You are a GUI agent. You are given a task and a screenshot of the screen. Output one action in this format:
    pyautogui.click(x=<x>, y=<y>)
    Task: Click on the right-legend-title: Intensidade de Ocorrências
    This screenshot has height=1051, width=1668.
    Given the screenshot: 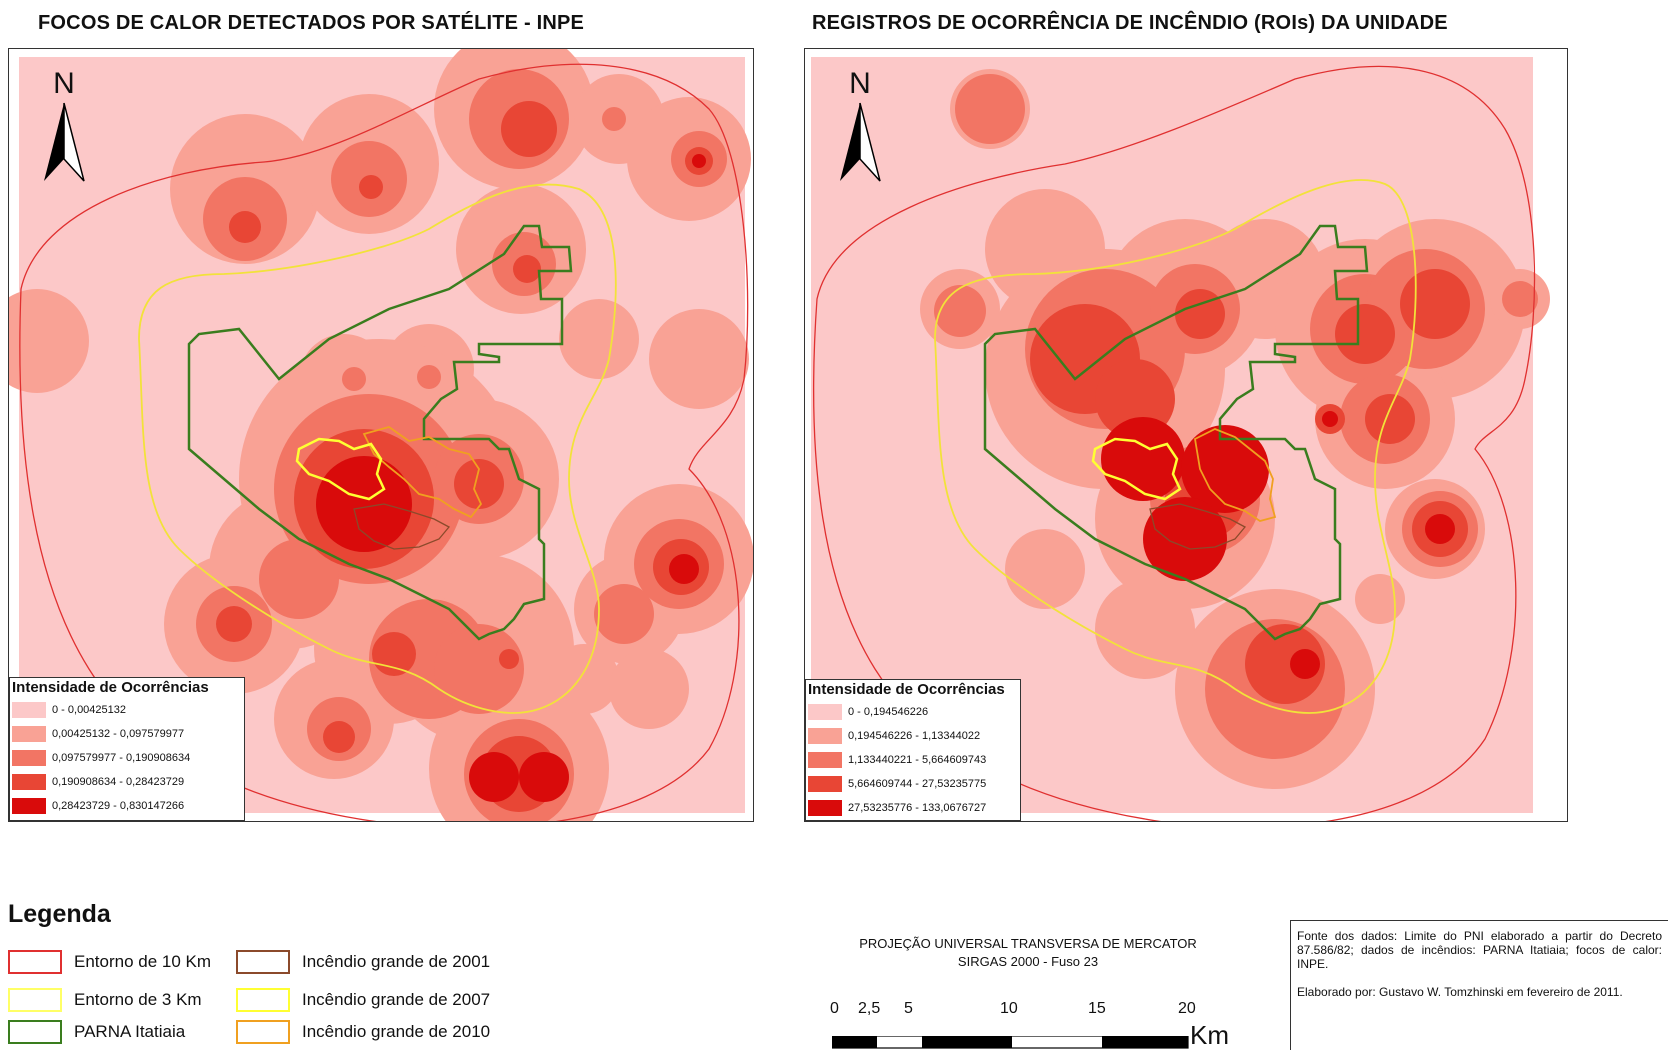 What is the action you would take?
    pyautogui.click(x=906, y=689)
    